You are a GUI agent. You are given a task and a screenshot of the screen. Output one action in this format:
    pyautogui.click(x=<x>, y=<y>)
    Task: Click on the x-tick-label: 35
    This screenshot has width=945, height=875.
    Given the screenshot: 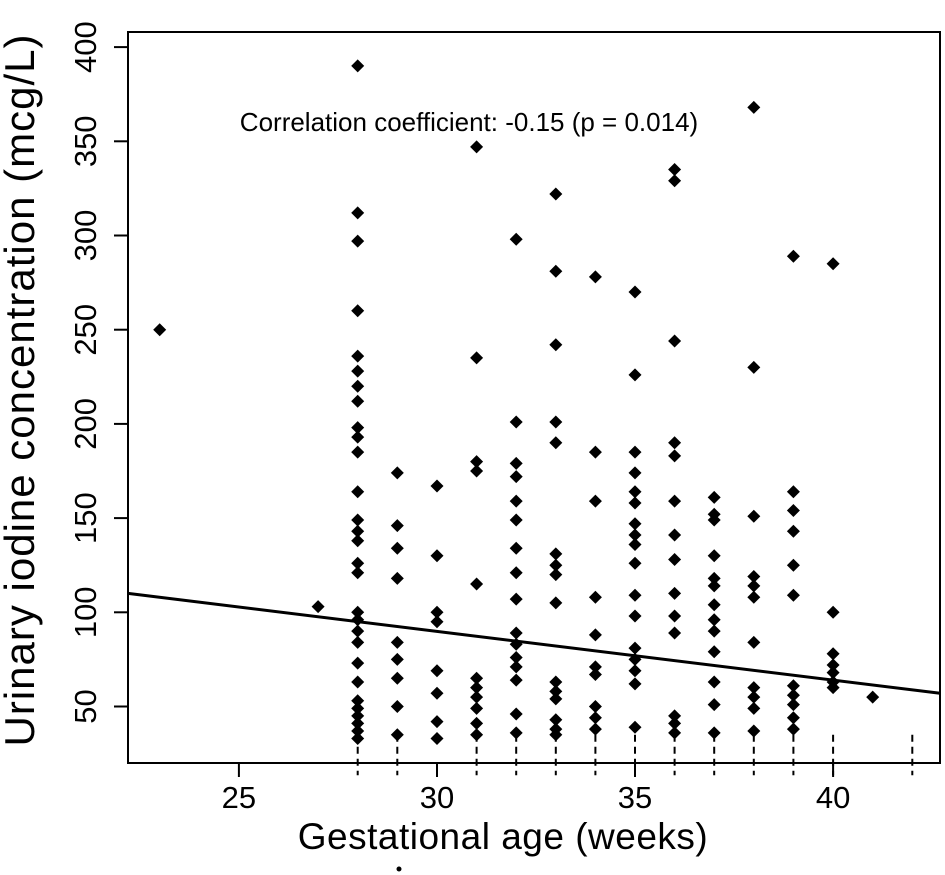 What is the action you would take?
    pyautogui.click(x=635, y=797)
    